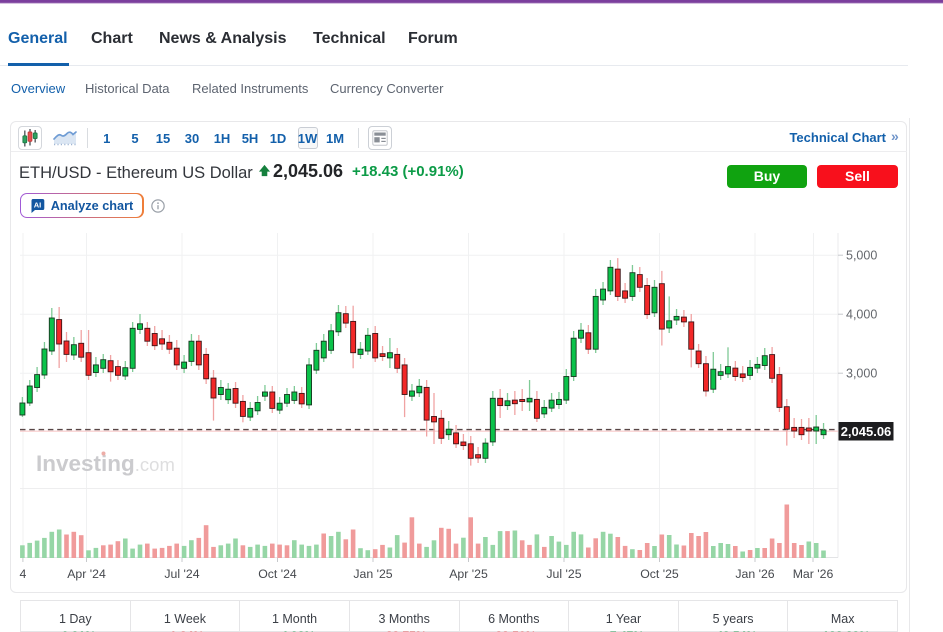 The image size is (943, 632). Describe the element at coordinates (754, 574) in the screenshot. I see `svg-text: Jan '26` at that location.